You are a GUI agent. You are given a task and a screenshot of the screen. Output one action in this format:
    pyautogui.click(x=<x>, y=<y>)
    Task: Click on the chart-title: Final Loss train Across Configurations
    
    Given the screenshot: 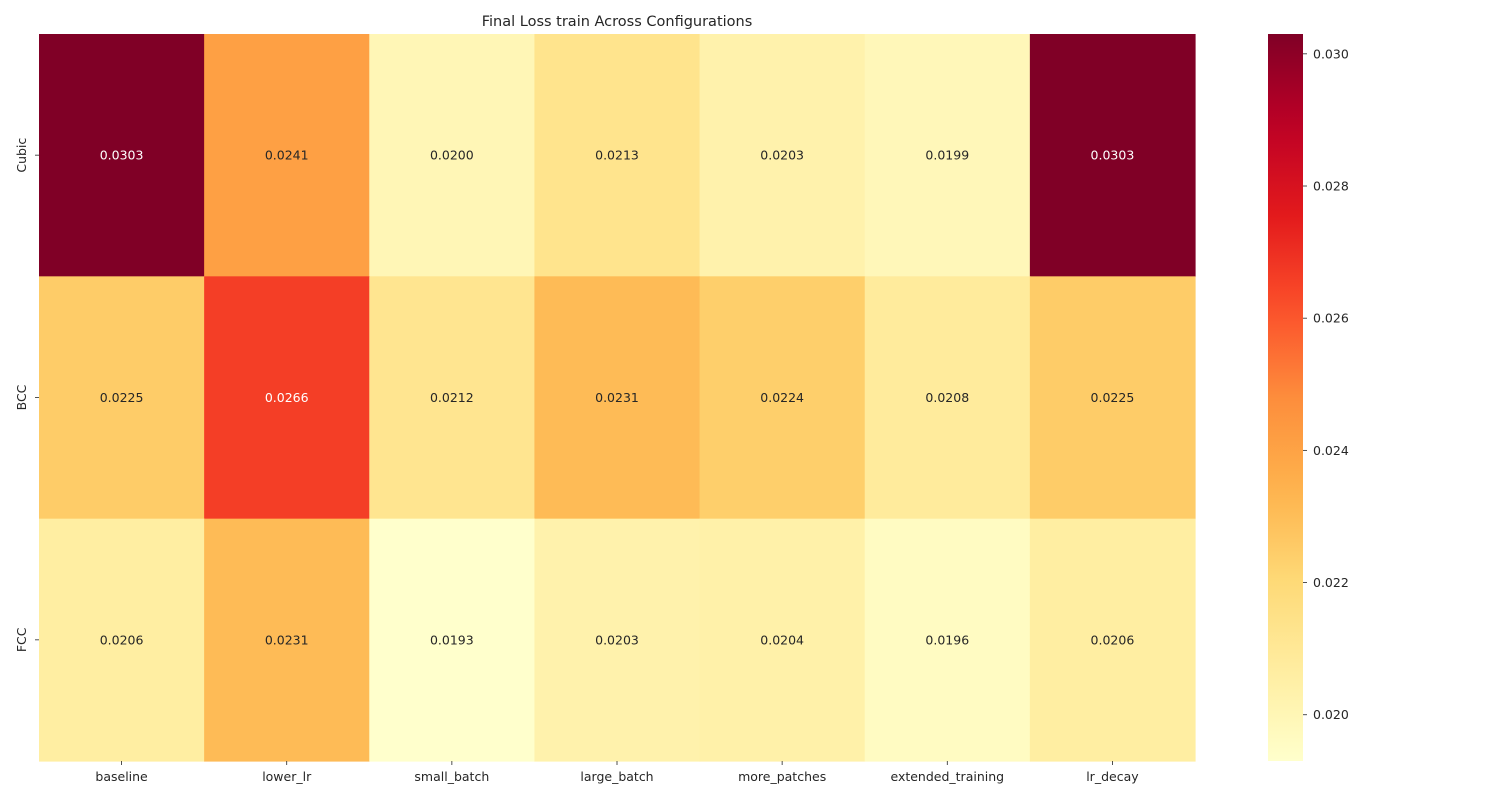 What is the action you would take?
    pyautogui.click(x=617, y=22)
    